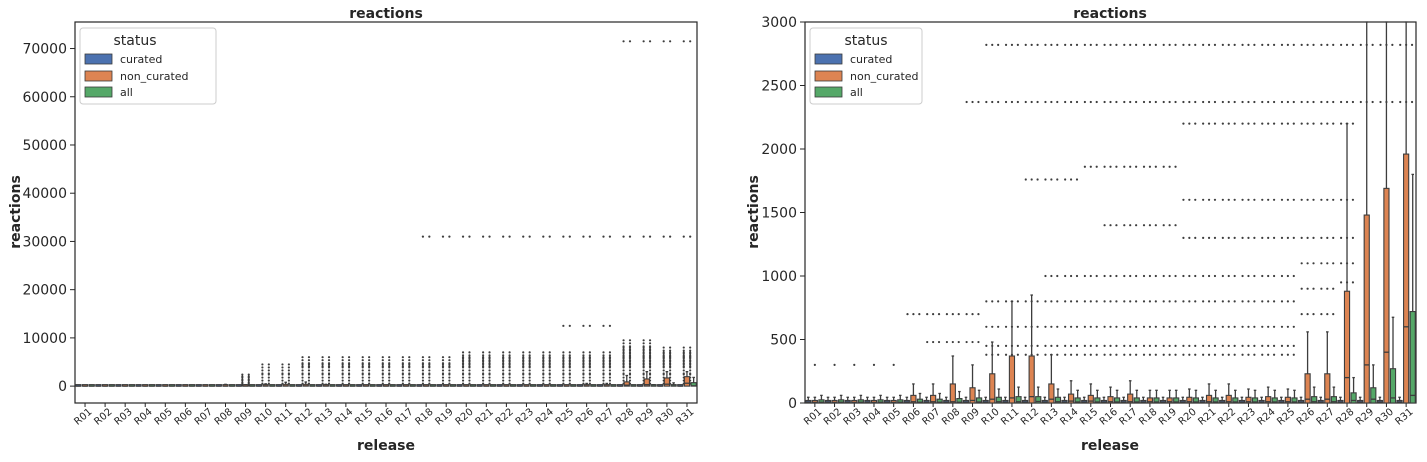  What do you see at coordinates (884, 76) in the screenshot?
I see `right-legend-label-non-curated: non_curated` at bounding box center [884, 76].